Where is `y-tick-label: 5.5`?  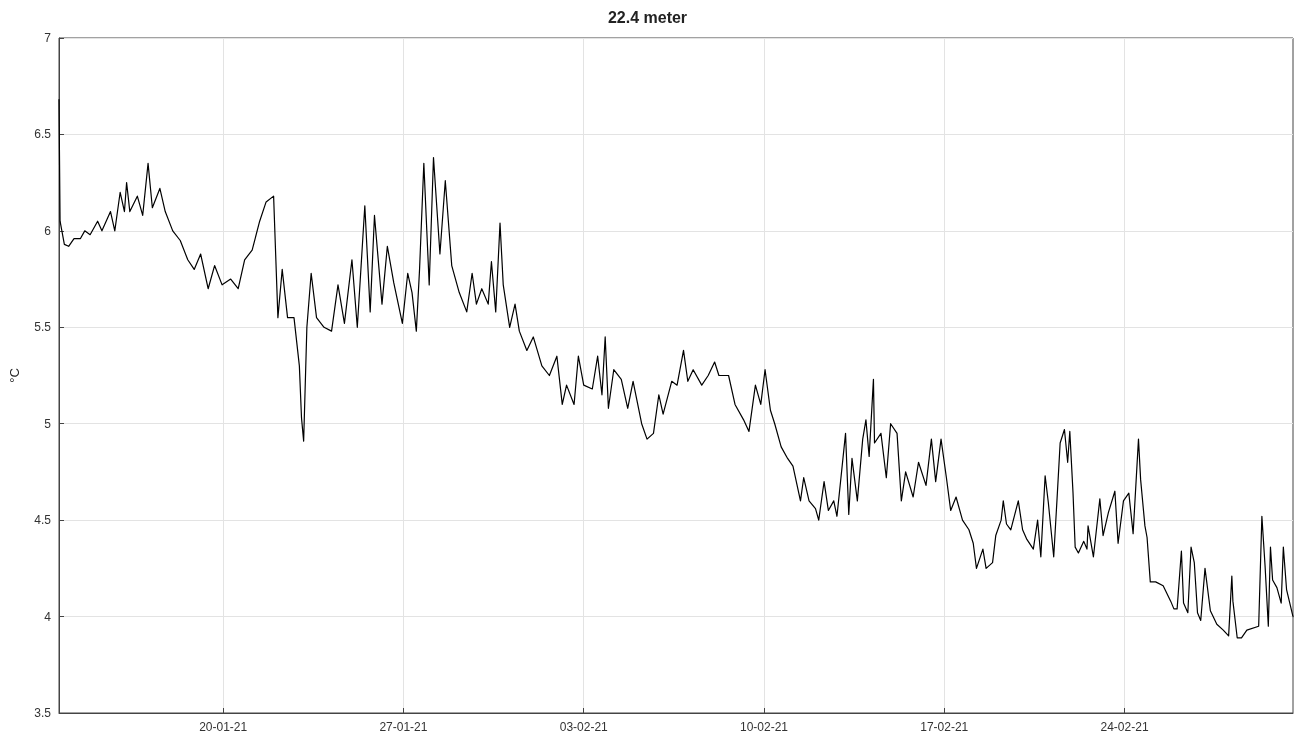 y-tick-label: 5.5 is located at coordinates (43, 327).